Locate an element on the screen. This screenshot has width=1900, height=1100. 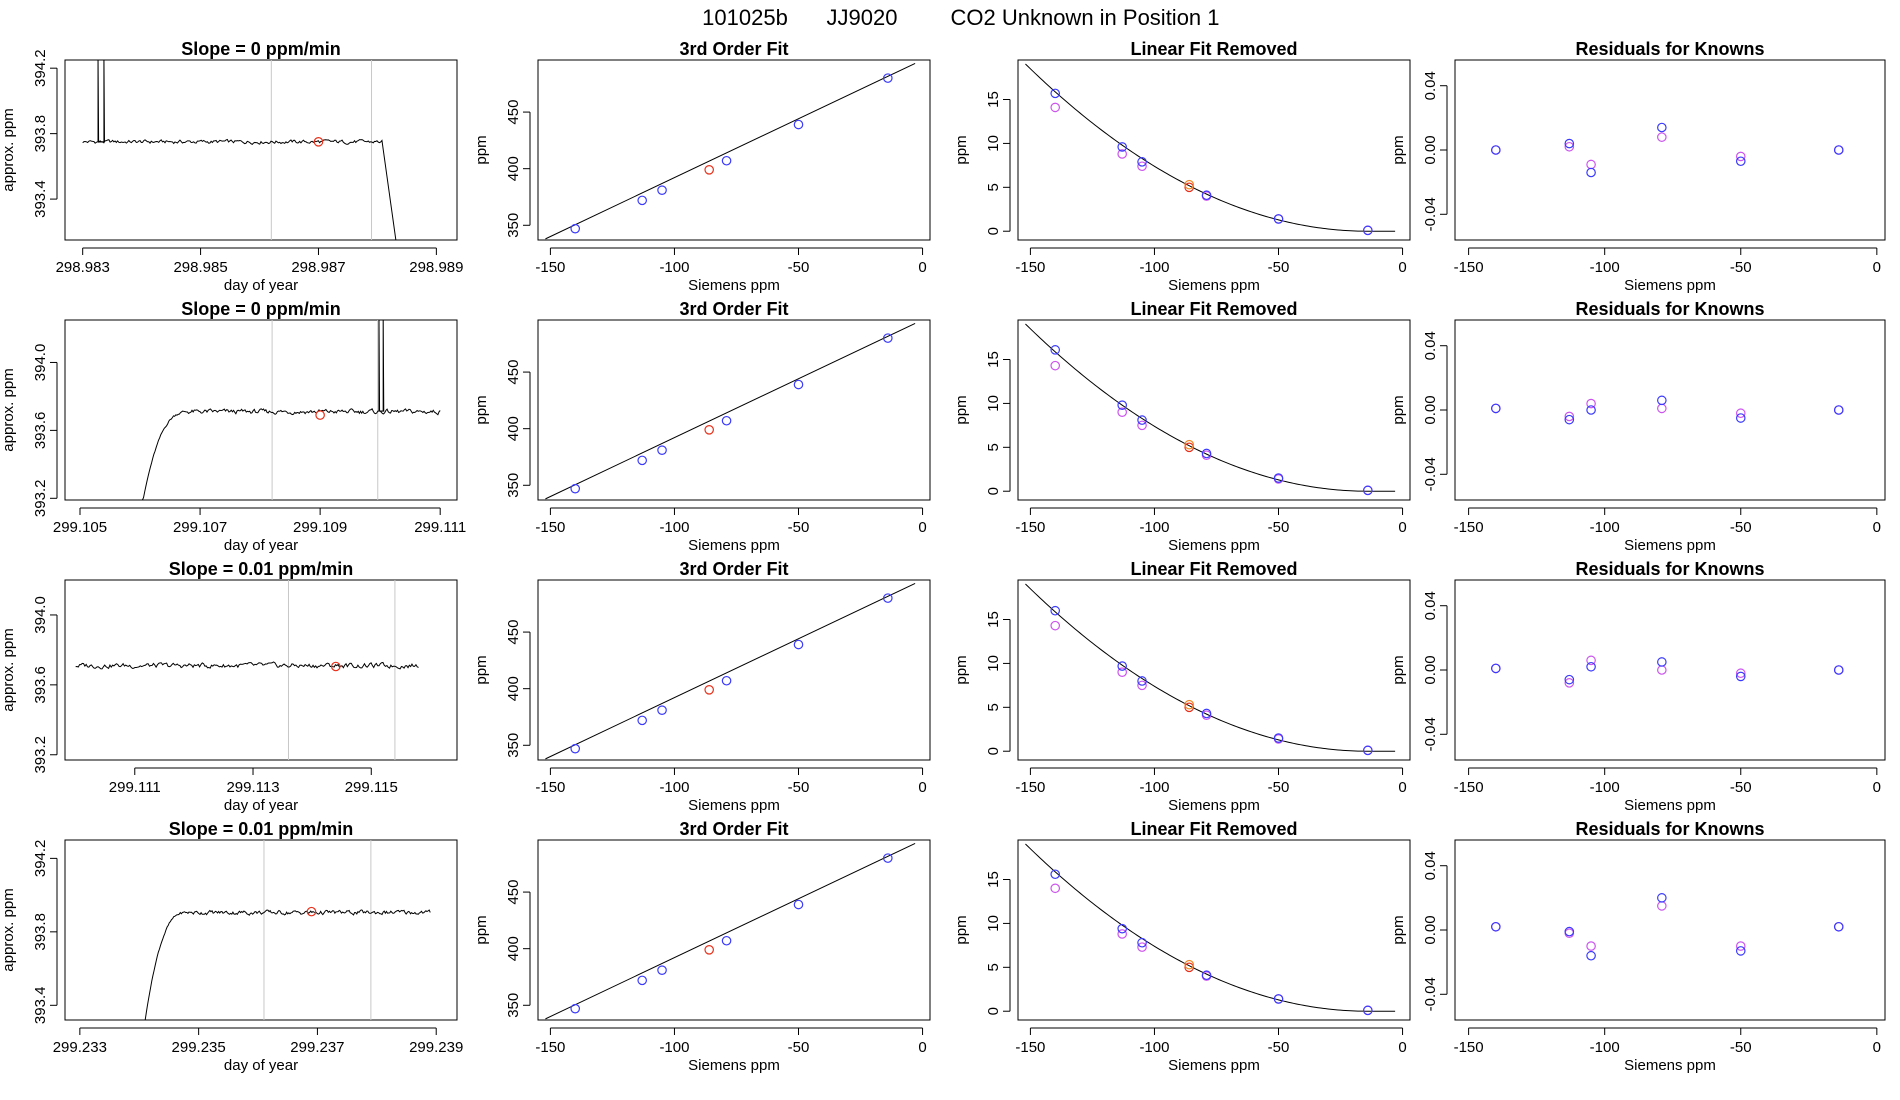
x-tick-label: 299.109 is located at coordinates (320, 527).